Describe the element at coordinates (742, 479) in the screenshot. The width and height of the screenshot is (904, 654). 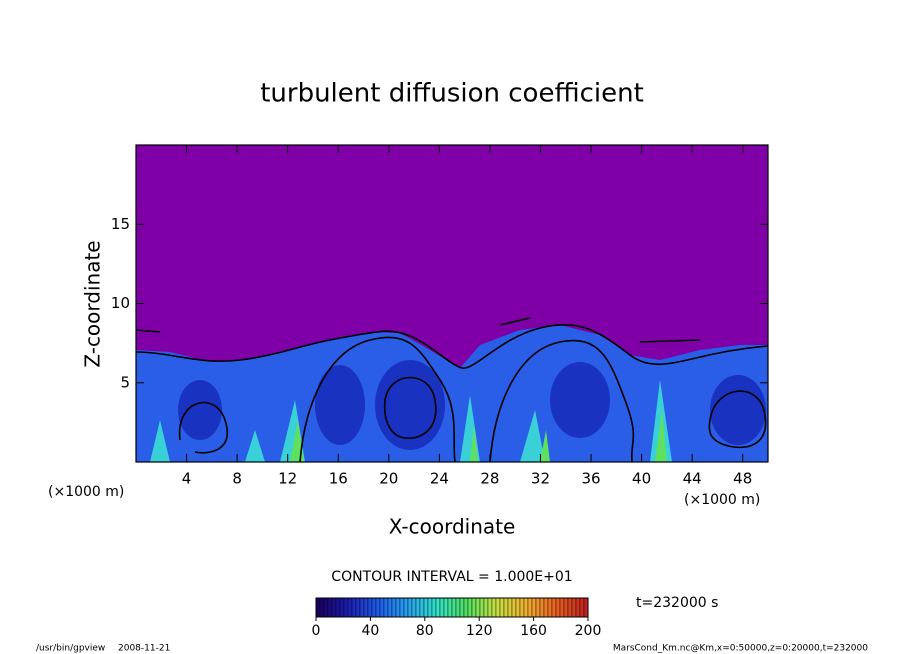
I see `x-tick-label: 48` at that location.